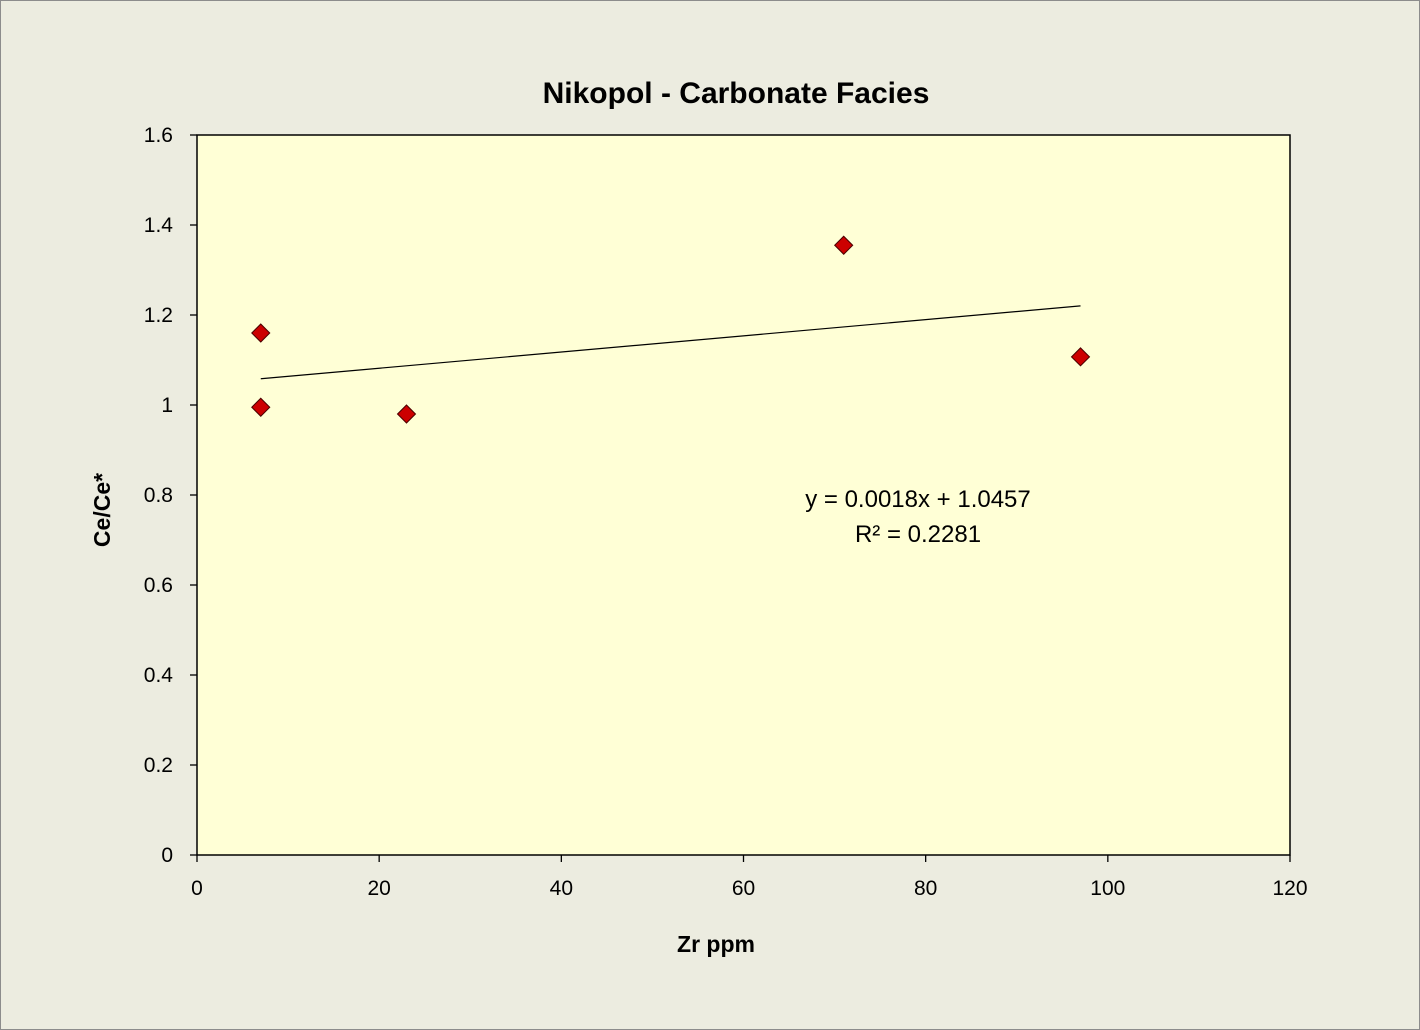  I want to click on y-tick-label: 0.8, so click(158, 495).